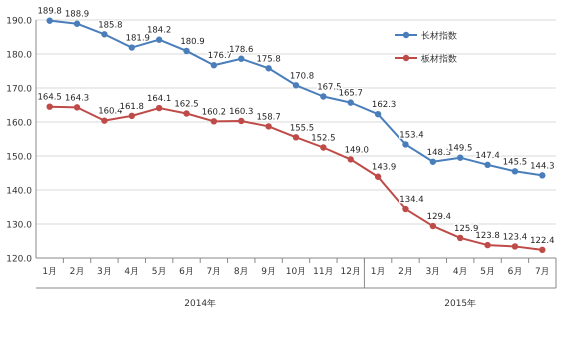 The image size is (566, 337). Describe the element at coordinates (19, 225) in the screenshot. I see `y-tick-label: 130.0` at that location.